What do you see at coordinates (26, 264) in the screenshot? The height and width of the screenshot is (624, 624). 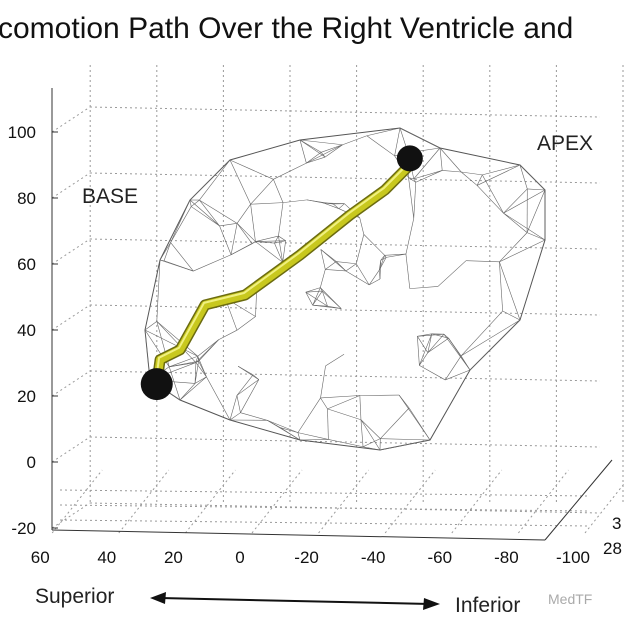 I see `z-tick-label: 60` at bounding box center [26, 264].